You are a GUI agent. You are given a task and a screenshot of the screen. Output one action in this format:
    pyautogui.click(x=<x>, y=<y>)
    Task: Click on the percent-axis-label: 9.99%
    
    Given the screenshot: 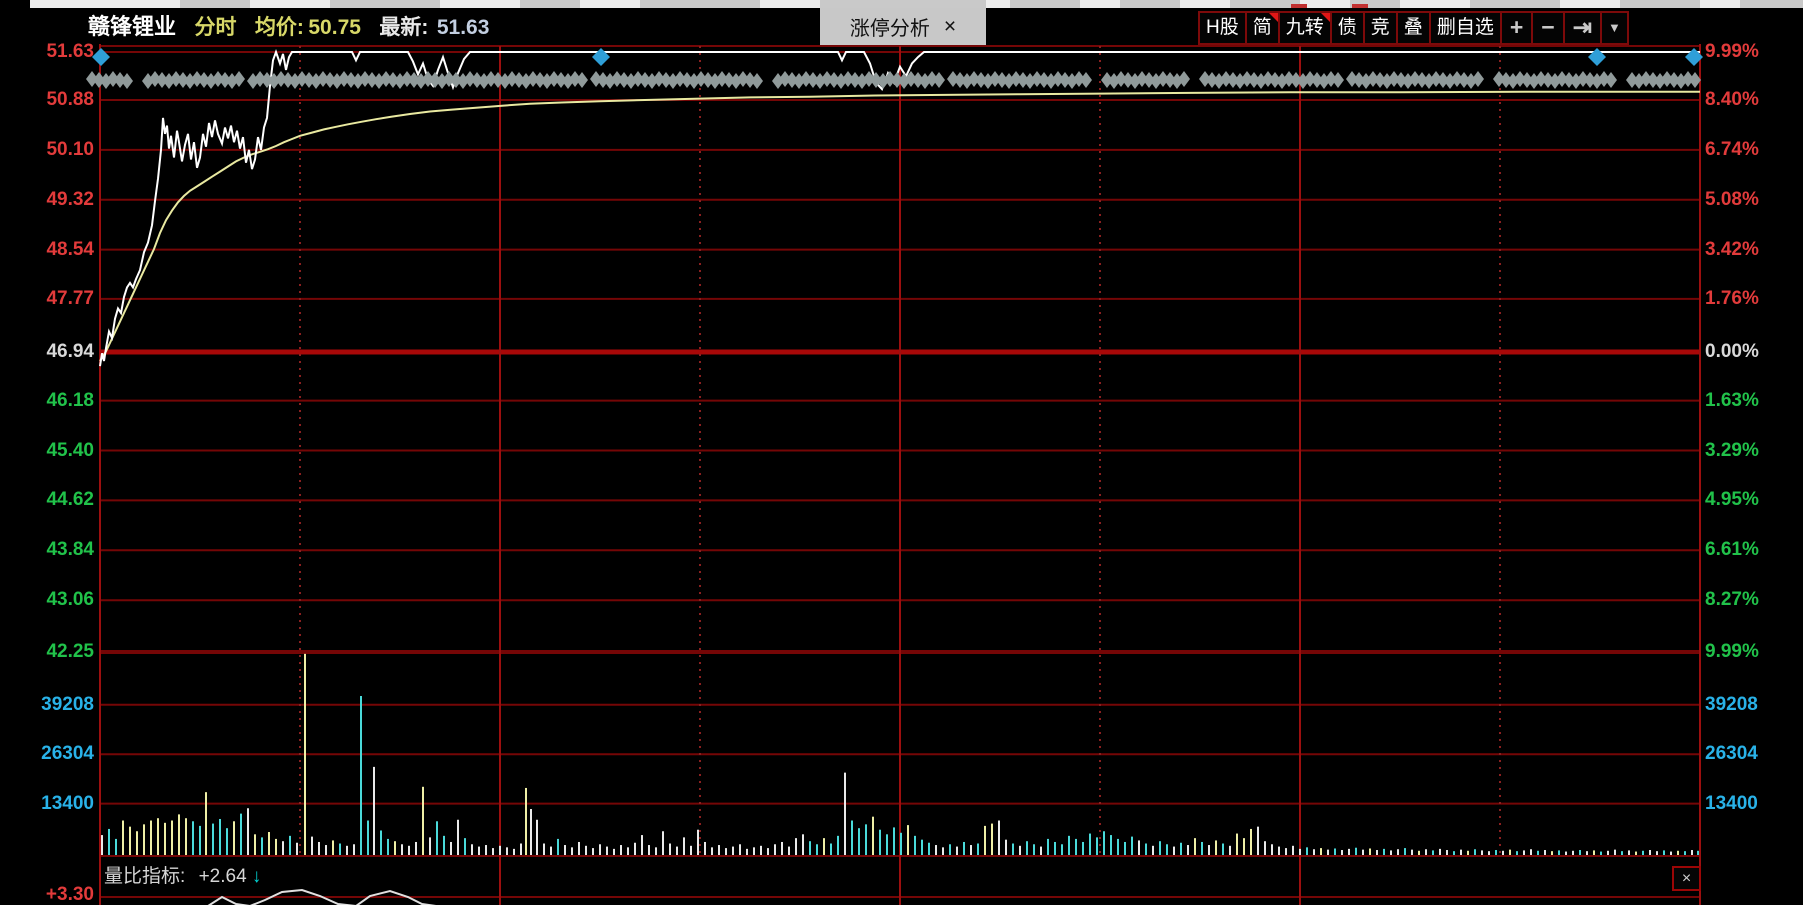 What is the action you would take?
    pyautogui.click(x=1732, y=51)
    